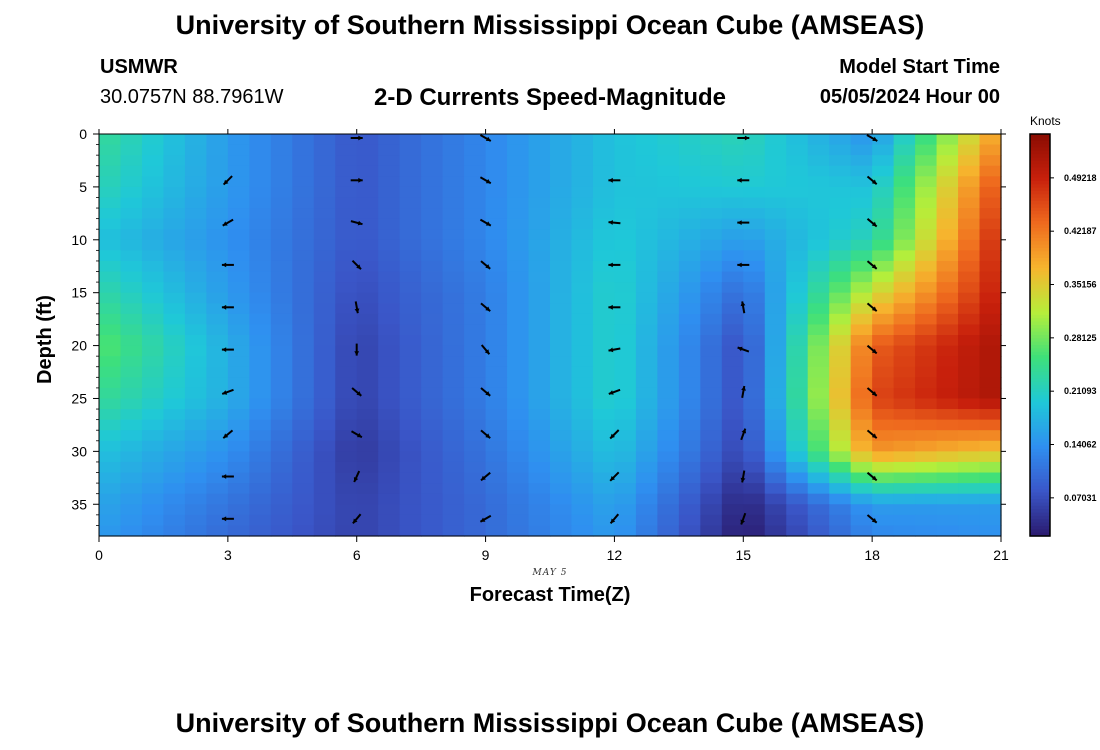 Image resolution: width=1100 pixels, height=750 pixels. Describe the element at coordinates (79, 293) in the screenshot. I see `y-tick-label: 15` at that location.